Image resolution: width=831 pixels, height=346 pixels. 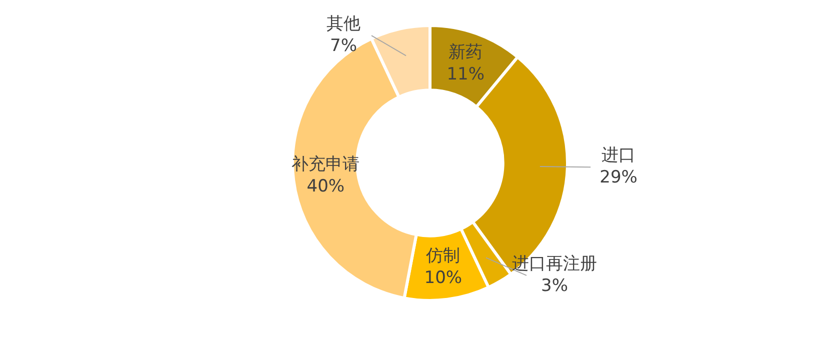 I want to click on slice-label: 其他, so click(x=343, y=24).